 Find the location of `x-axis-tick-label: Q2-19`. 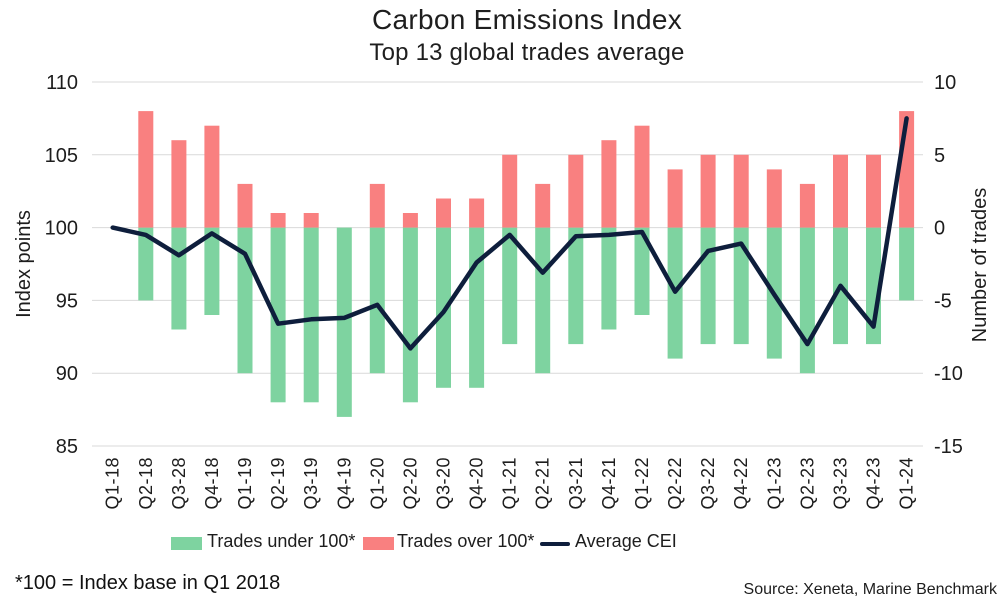

x-axis-tick-label: Q2-19 is located at coordinates (278, 483).